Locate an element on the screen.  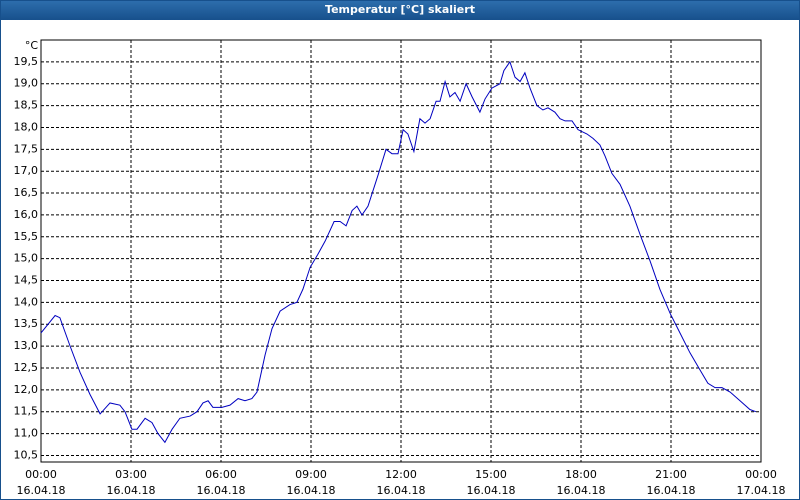
y-tick-label: 11,5 is located at coordinates (26, 411).